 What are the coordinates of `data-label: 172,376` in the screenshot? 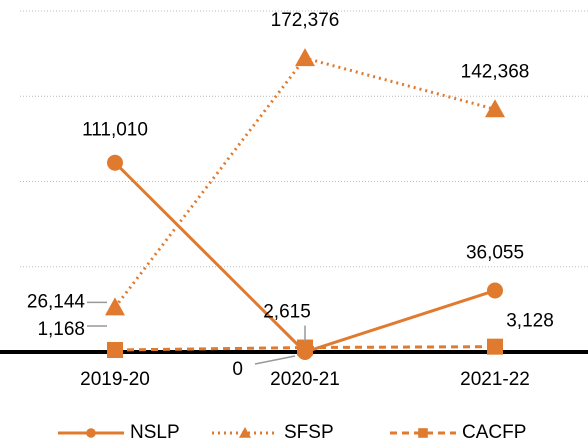 It's located at (305, 20).